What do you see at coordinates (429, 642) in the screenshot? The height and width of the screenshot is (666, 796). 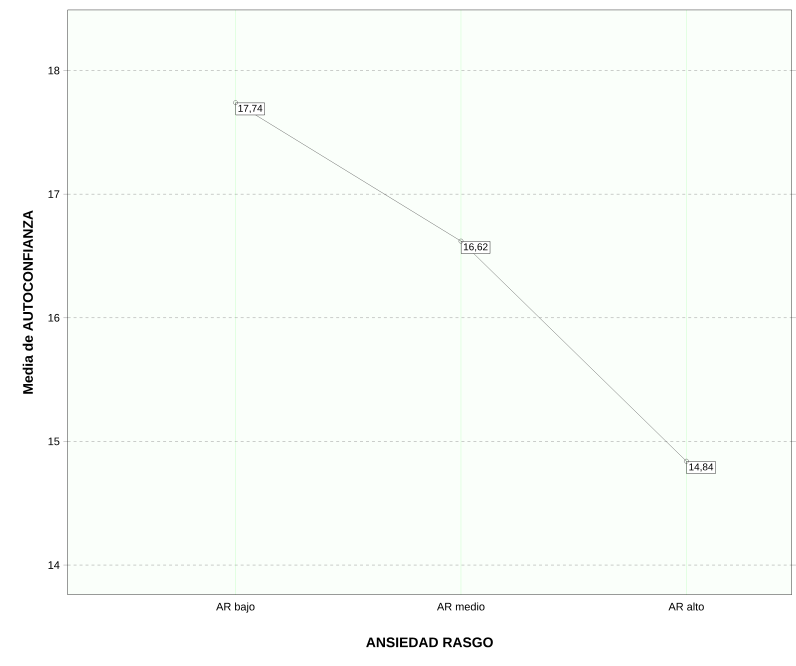 I see `x-axis-title: ANSIEDAD RASGO` at bounding box center [429, 642].